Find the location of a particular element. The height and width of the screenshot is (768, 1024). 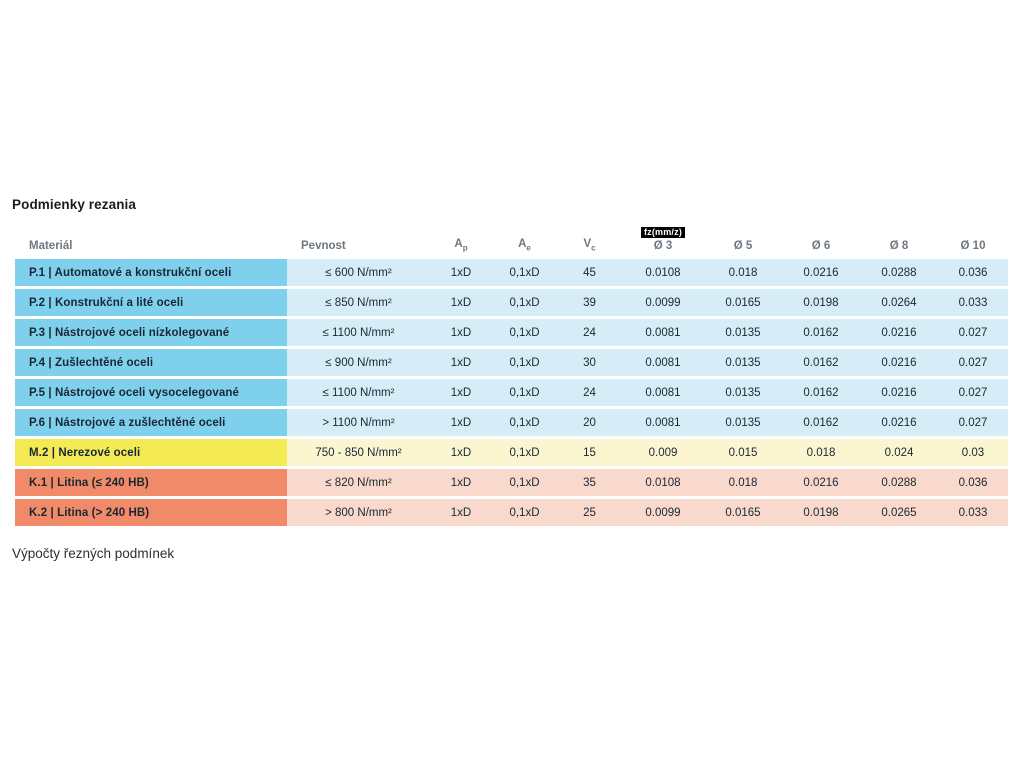

col-header-ap: Ap is located at coordinates (461, 245).